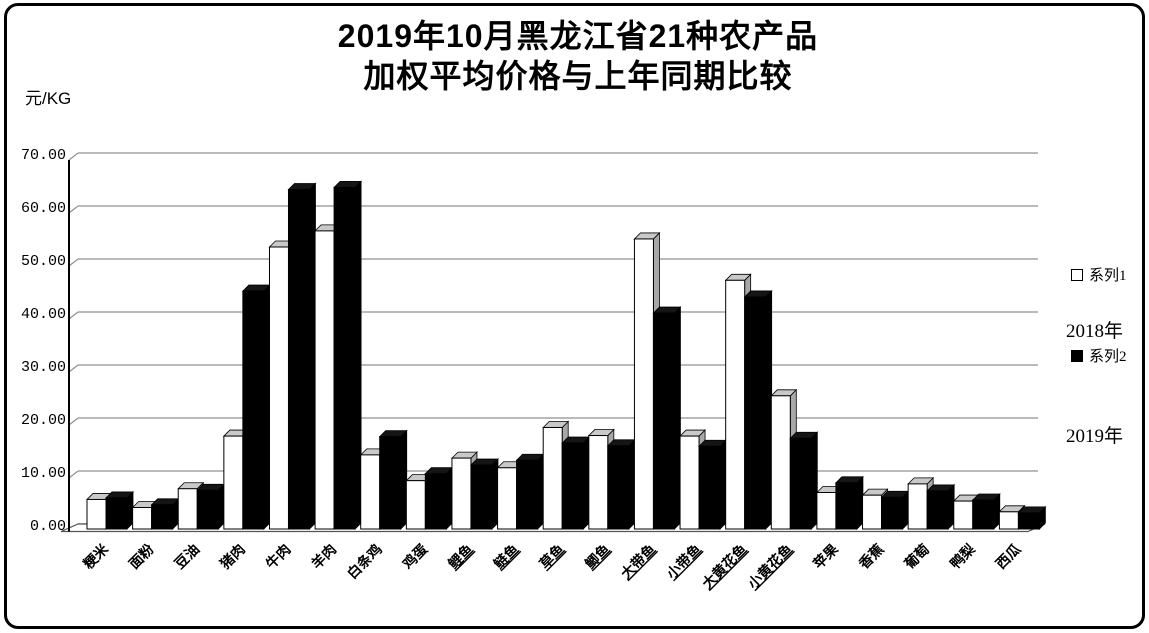 The image size is (1149, 633). What do you see at coordinates (43, 261) in the screenshot?
I see `y-tick-label: 50.00` at bounding box center [43, 261].